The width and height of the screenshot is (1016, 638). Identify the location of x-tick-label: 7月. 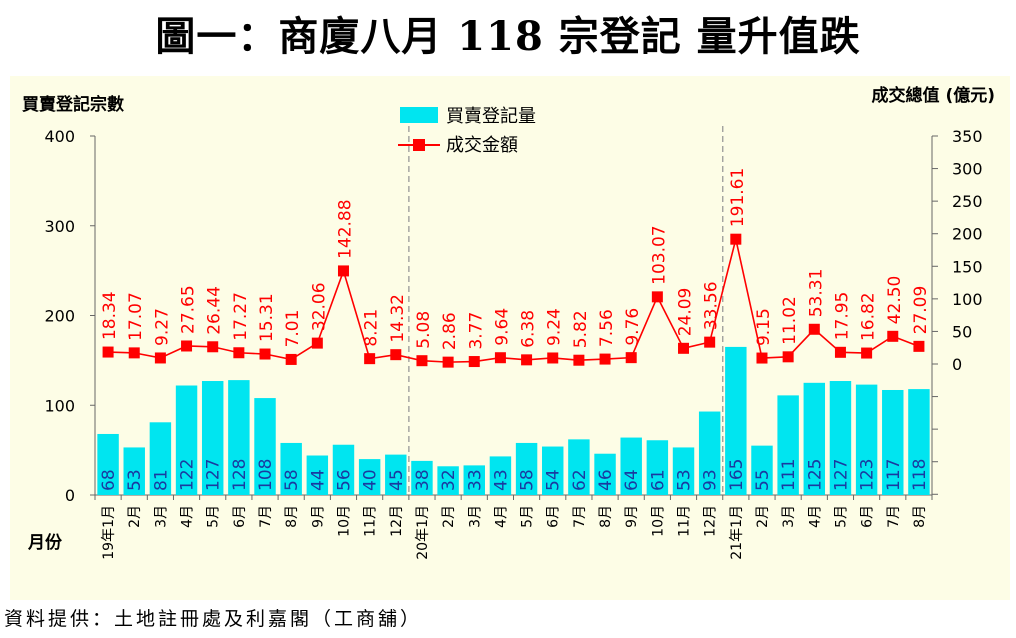
(266, 516).